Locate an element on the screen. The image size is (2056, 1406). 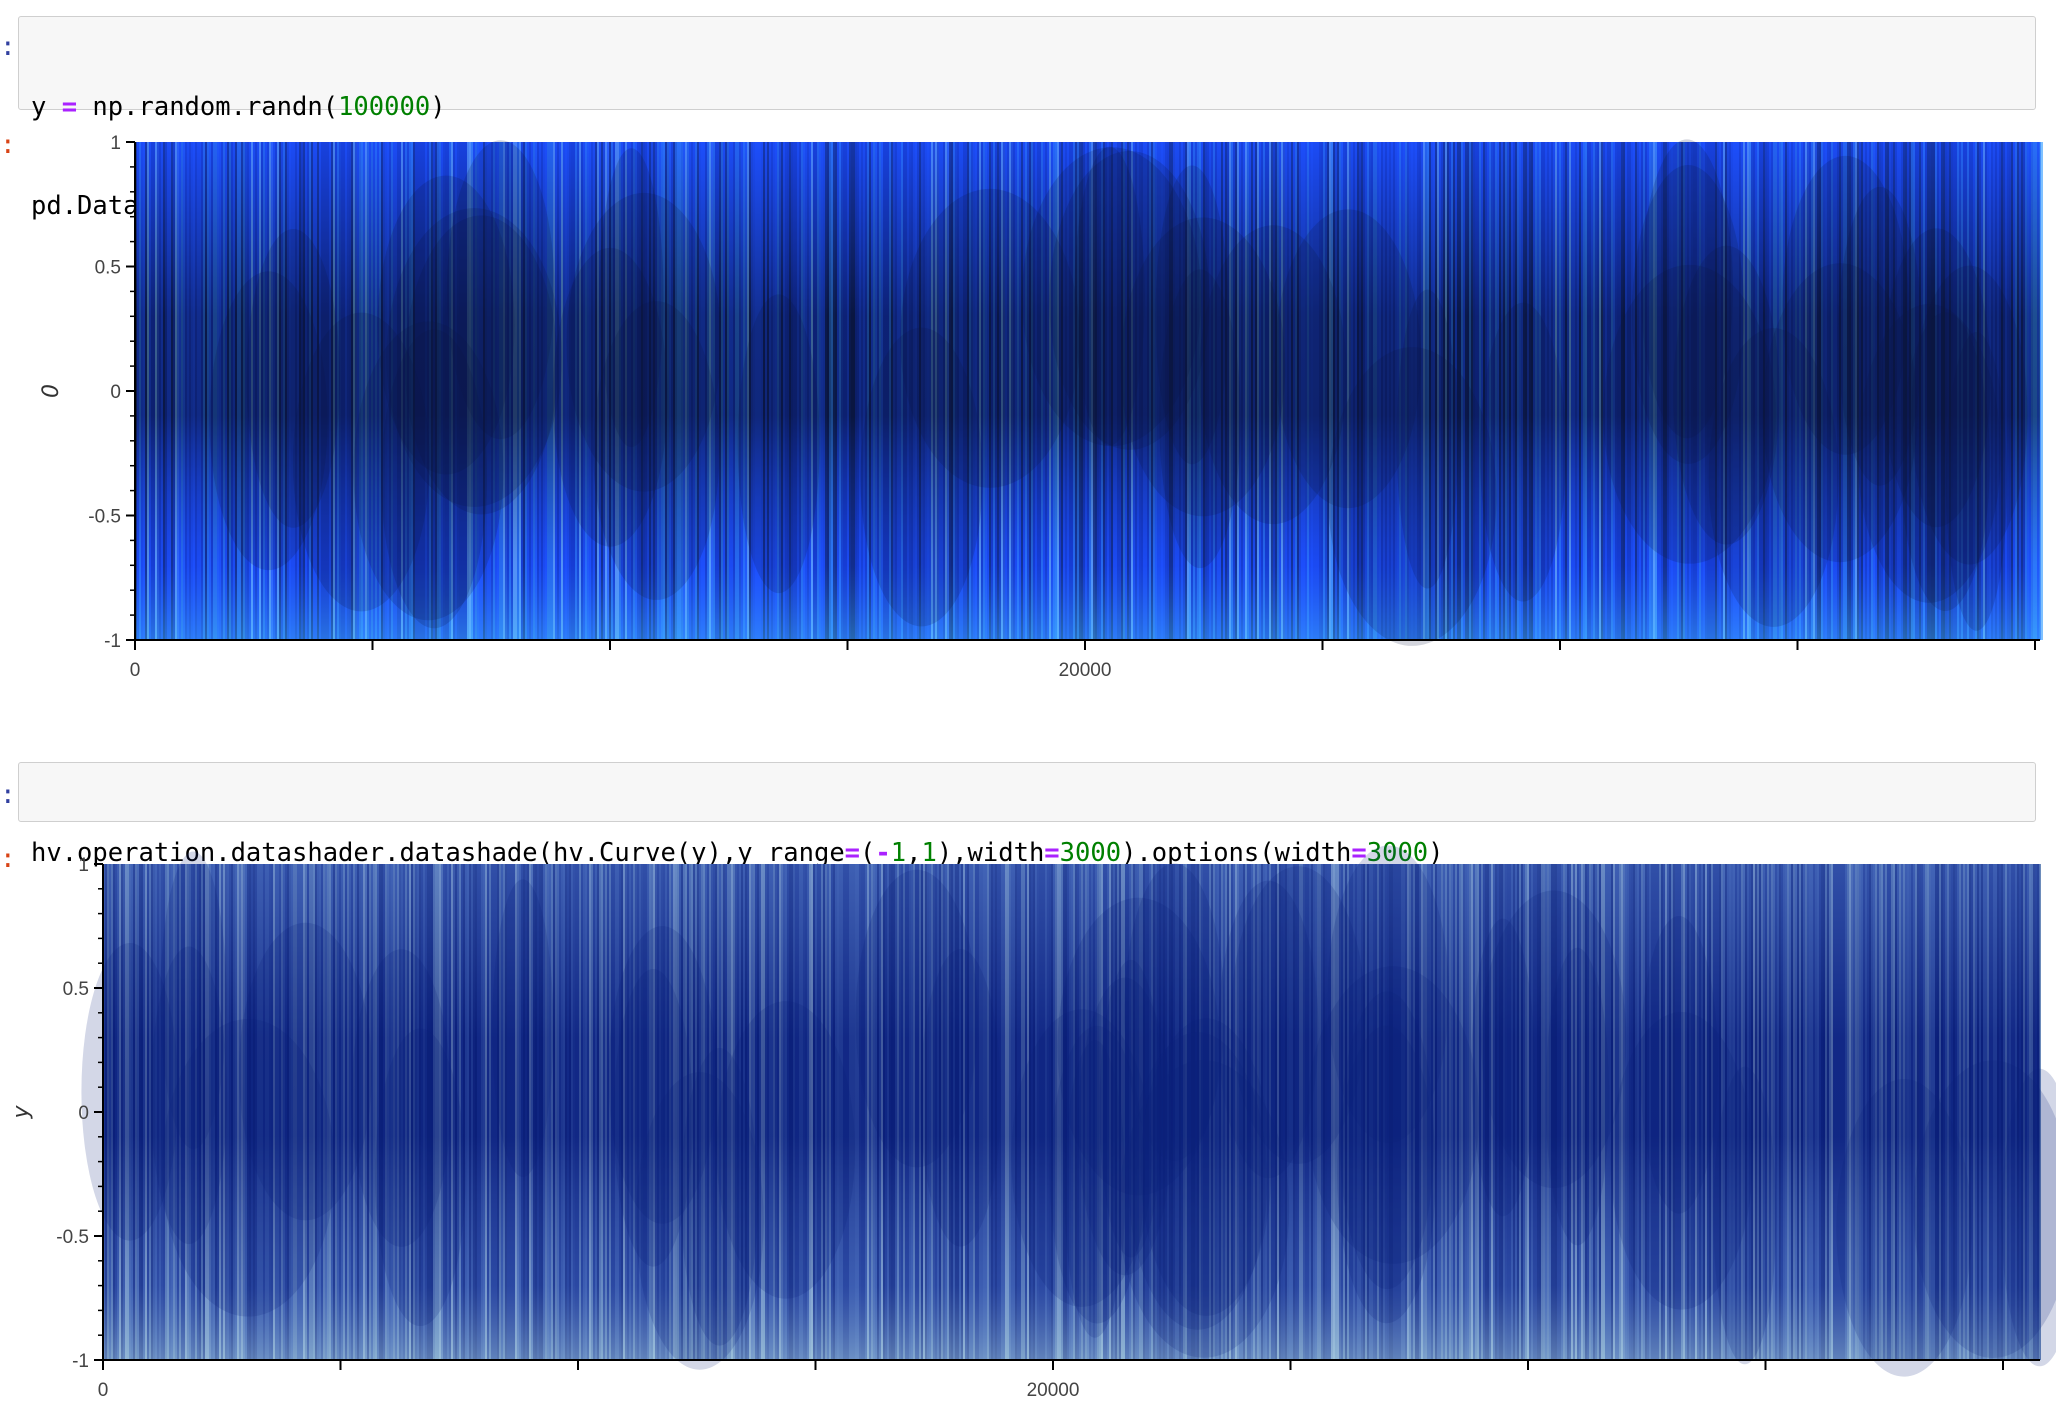
code-token: - is located at coordinates (883, 853).